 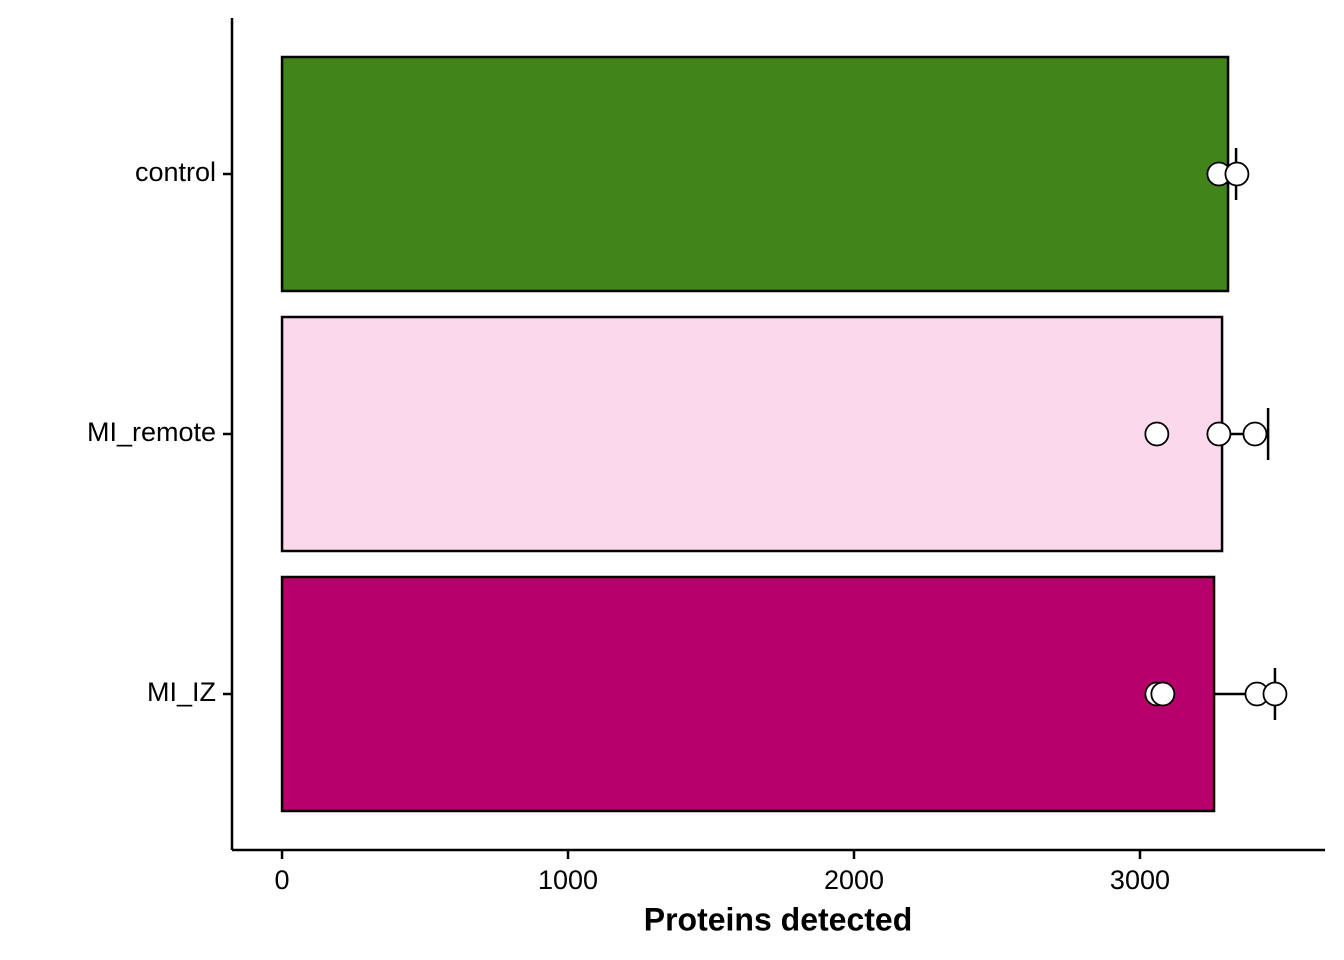 What do you see at coordinates (1140, 880) in the screenshot?
I see `x-tick-label: 3000` at bounding box center [1140, 880].